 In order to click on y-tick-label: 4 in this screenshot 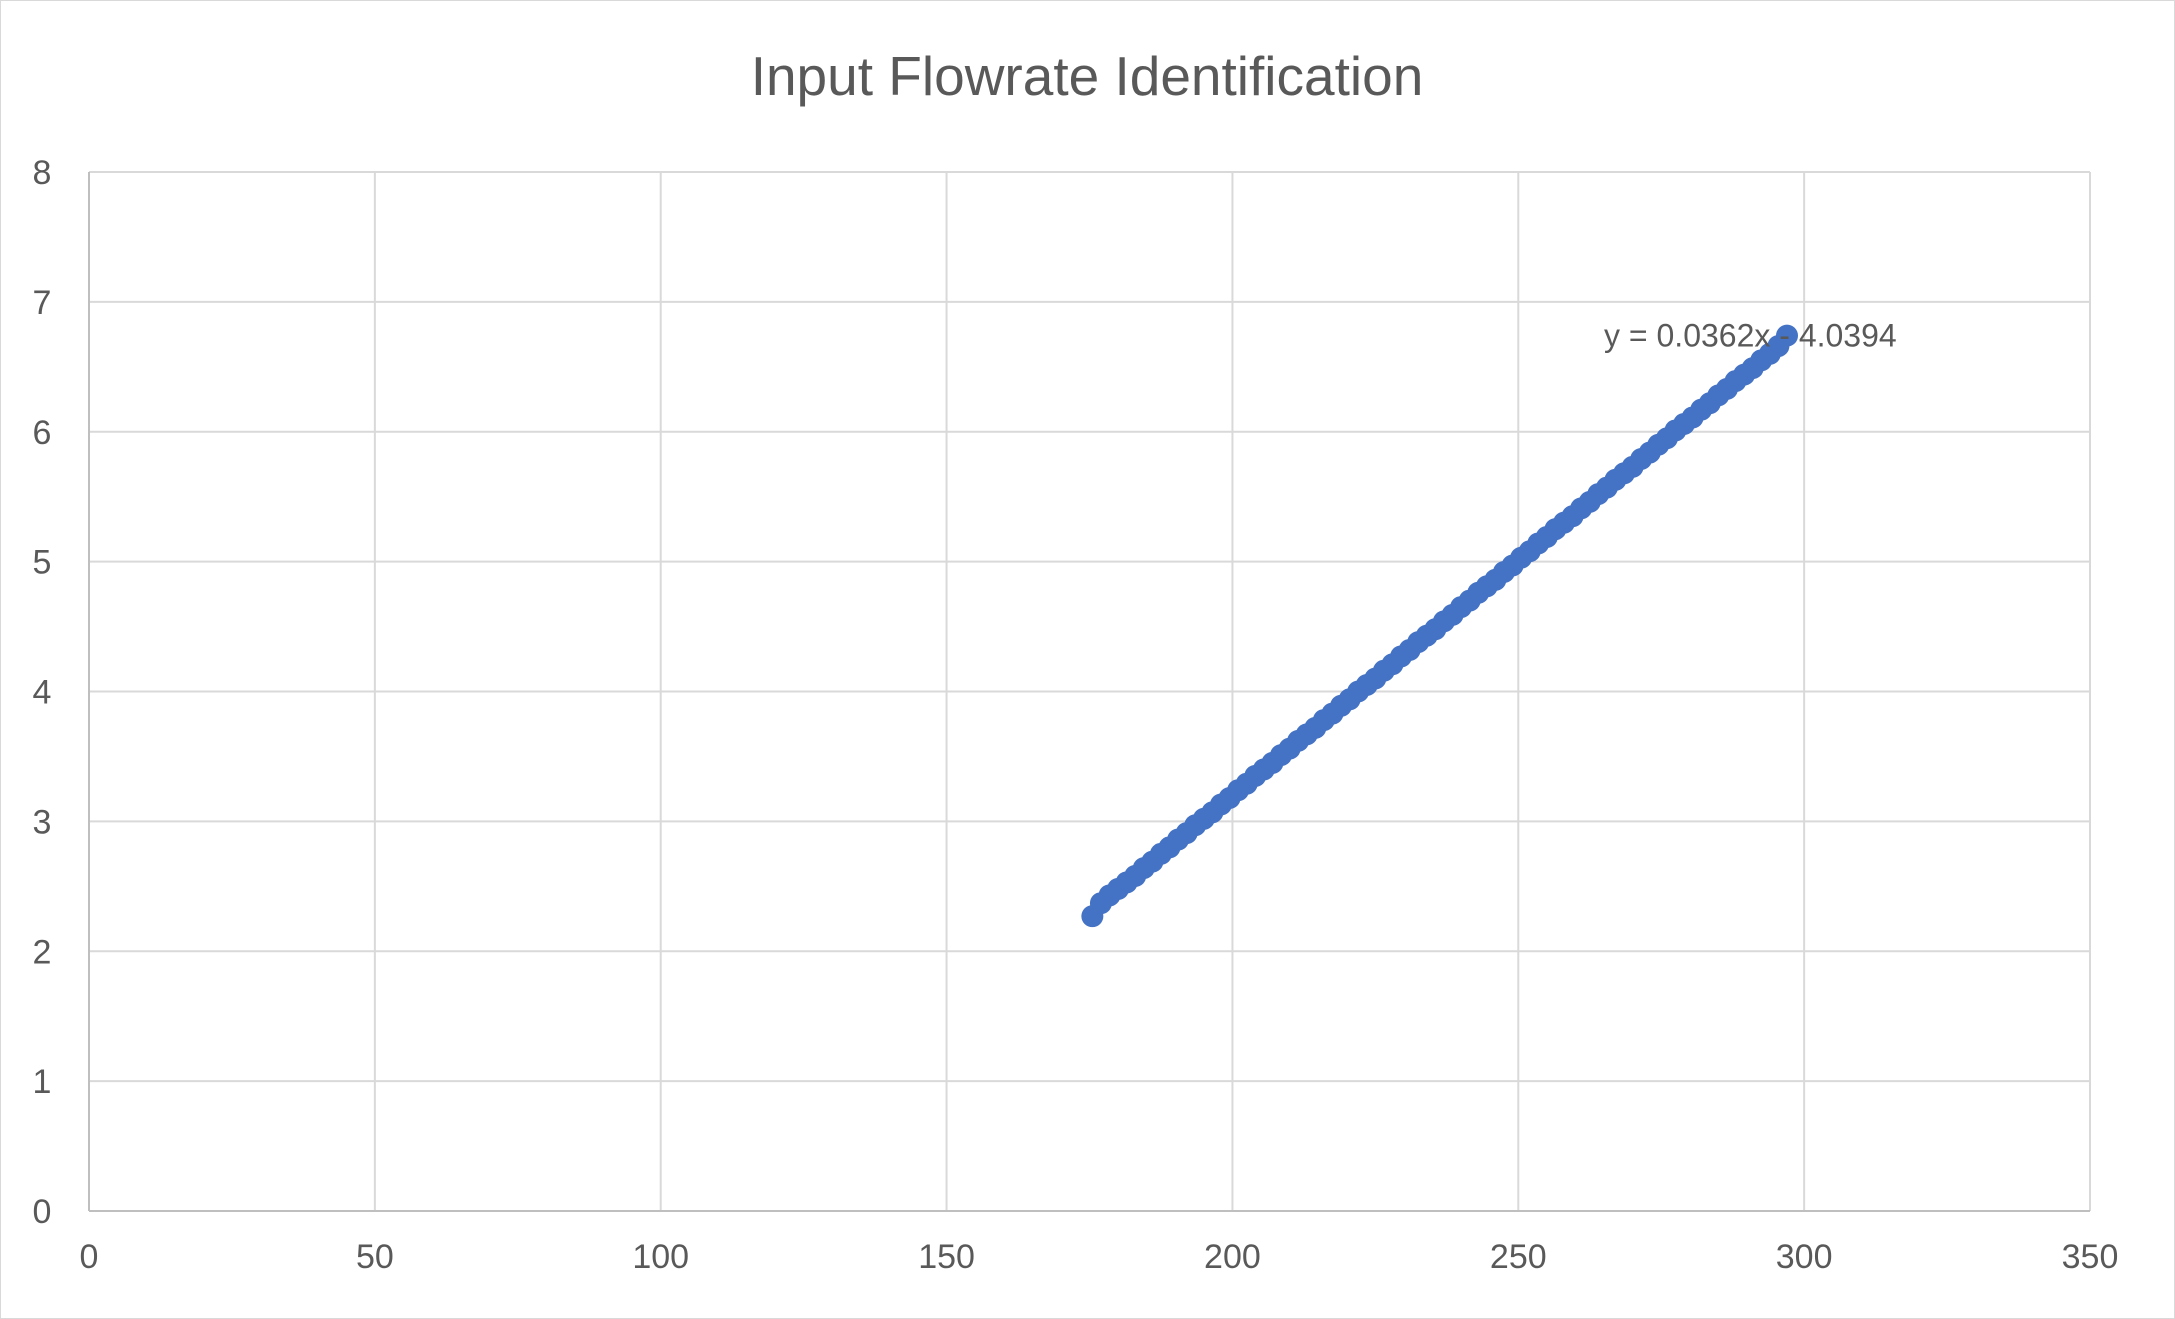, I will do `click(42, 693)`.